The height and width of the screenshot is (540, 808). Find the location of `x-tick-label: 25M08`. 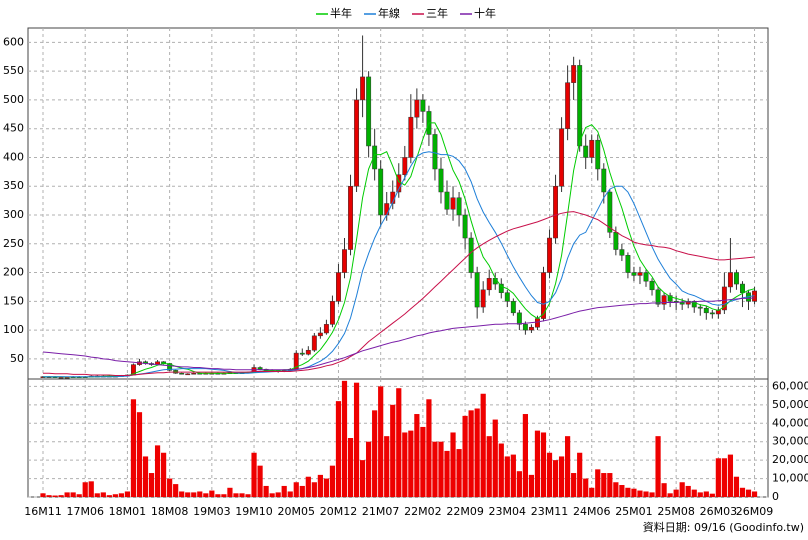

x-tick-label: 25M08 is located at coordinates (676, 511).